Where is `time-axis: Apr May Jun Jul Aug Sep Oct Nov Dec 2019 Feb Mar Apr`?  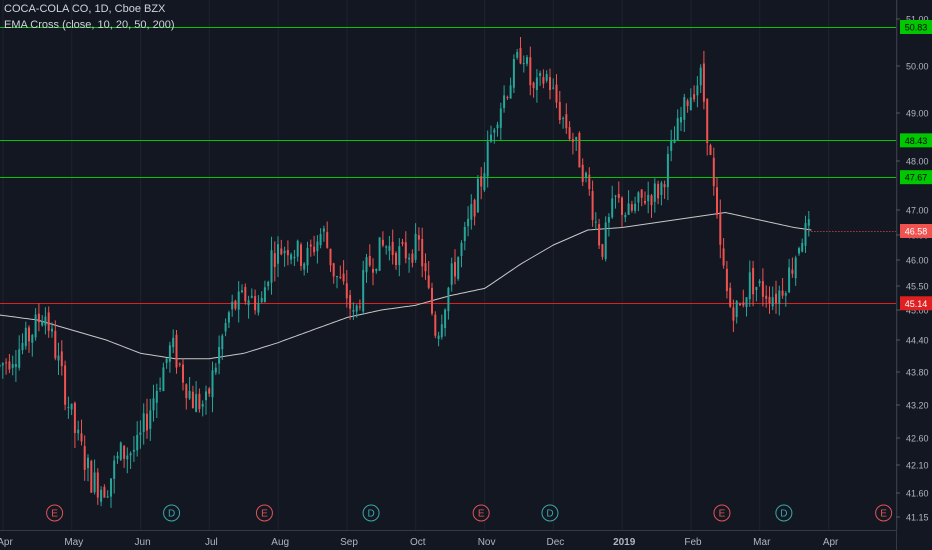 time-axis: Apr May Jun Jul Aug Sep Oct Nov Dec 2019 Feb Mar Apr is located at coordinates (419, 542).